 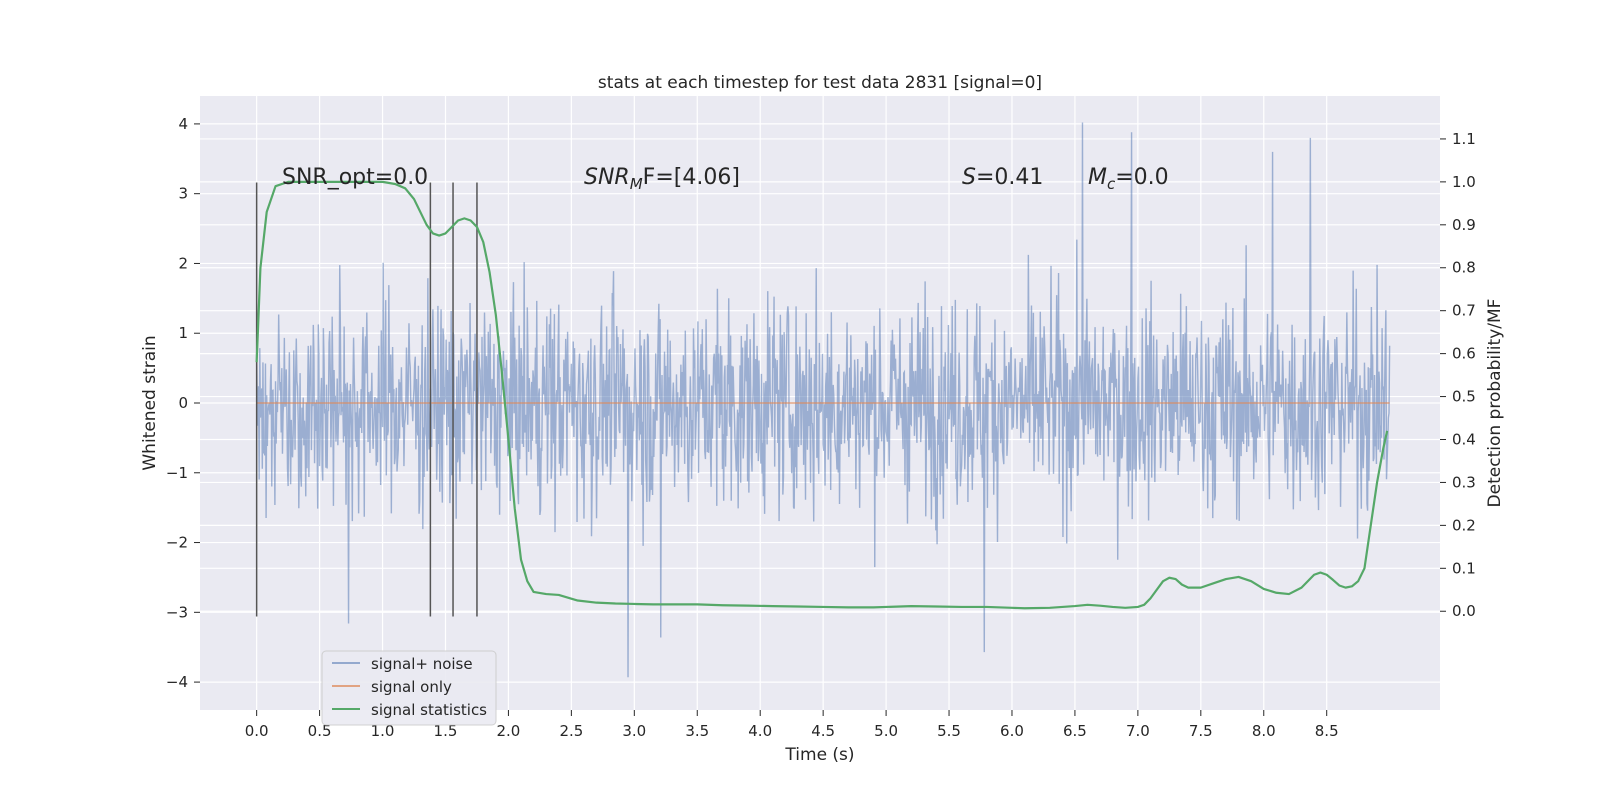 I want to click on annotation-snr-mf-sub: M, so click(x=636, y=184).